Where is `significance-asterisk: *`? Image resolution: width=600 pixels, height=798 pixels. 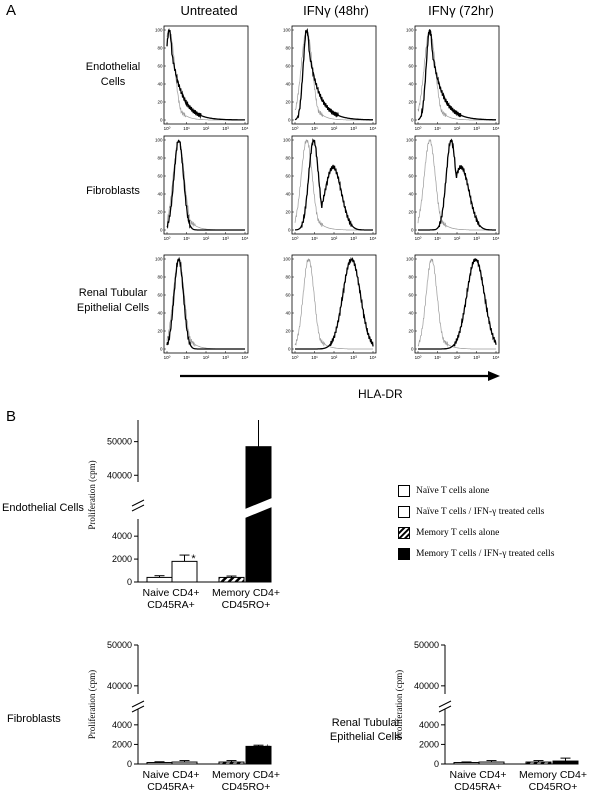 significance-asterisk: * is located at coordinates (193, 559).